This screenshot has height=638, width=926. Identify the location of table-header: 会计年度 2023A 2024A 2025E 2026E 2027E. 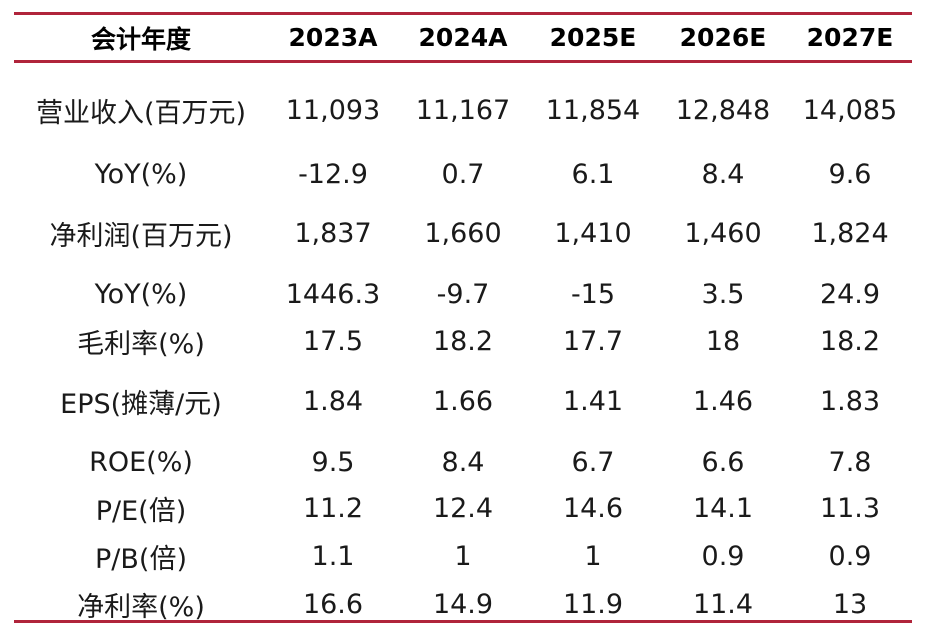
(463, 37).